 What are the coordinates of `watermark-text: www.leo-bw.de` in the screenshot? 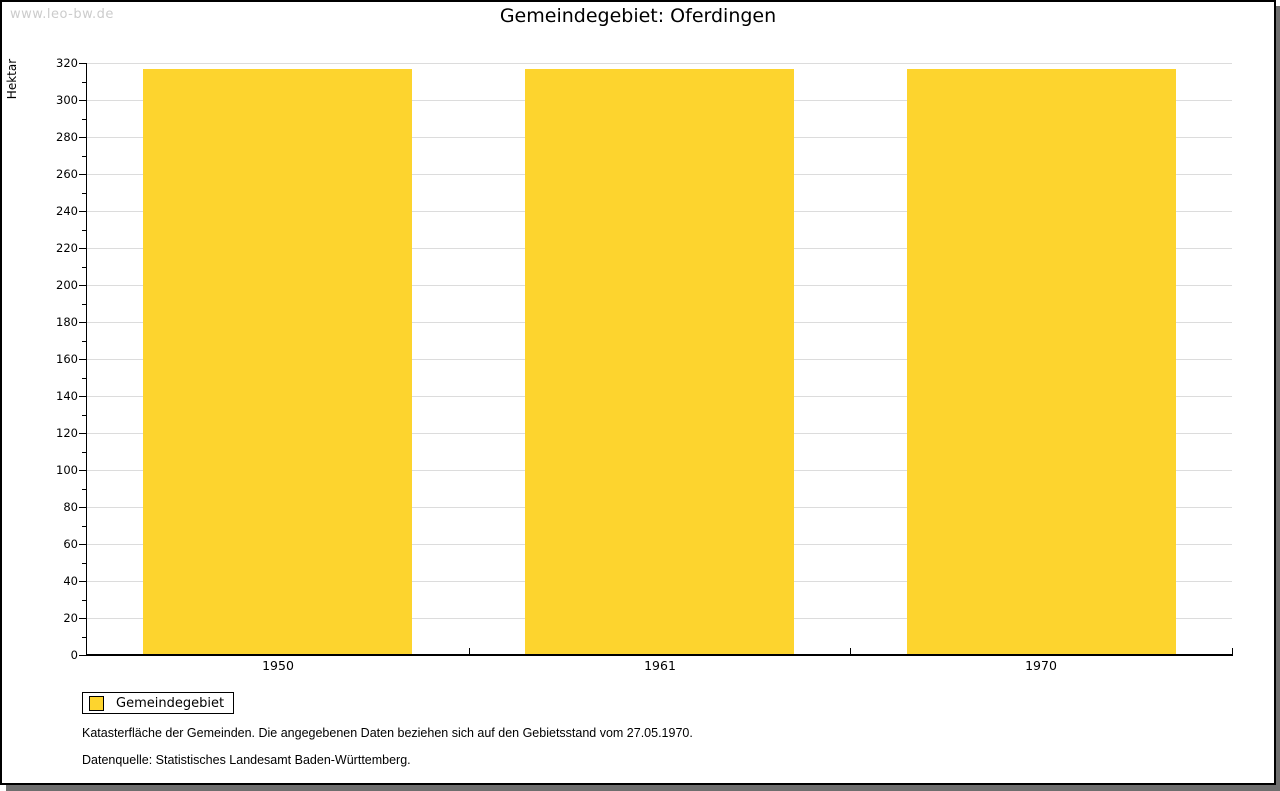 It's located at (62, 14).